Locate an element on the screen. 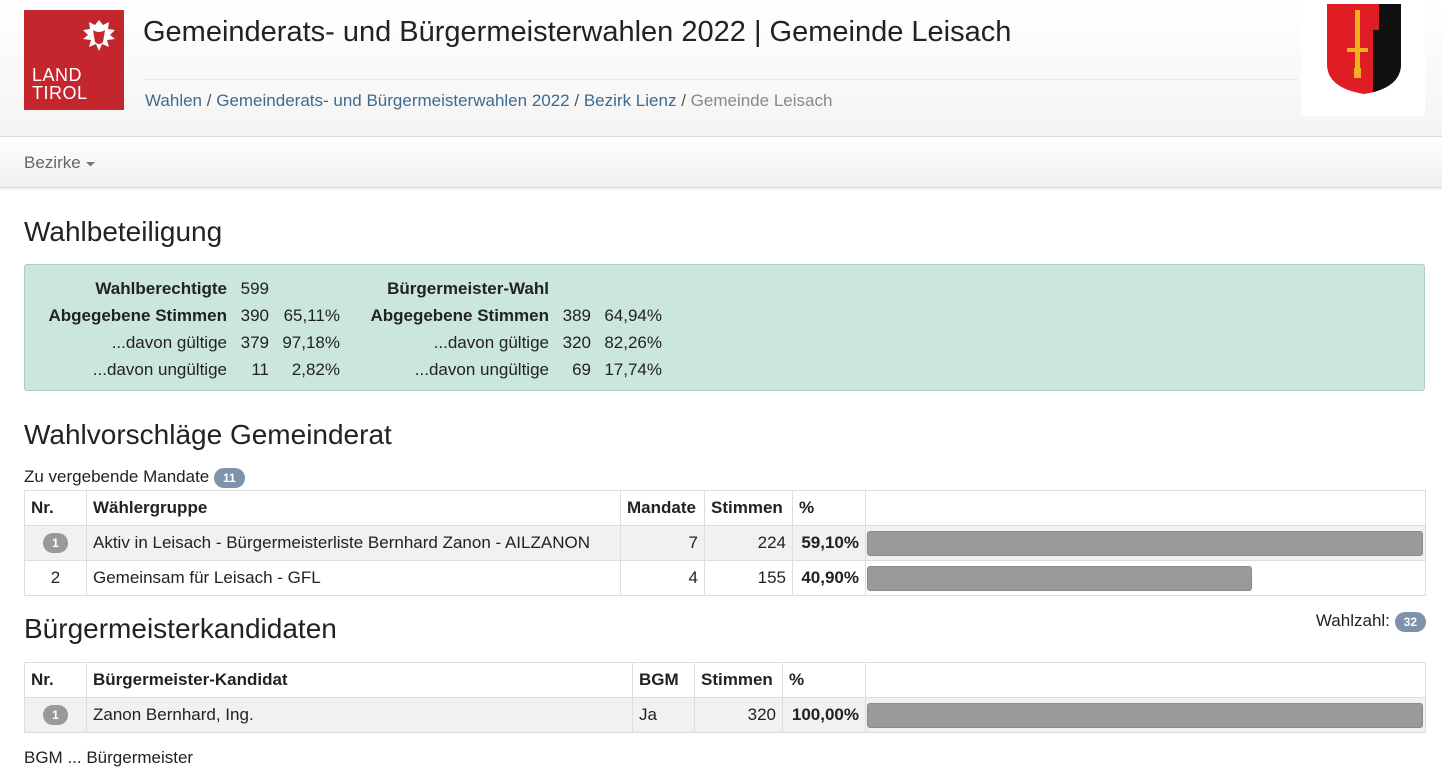 This screenshot has width=1442, height=772. result-row: 1 Zanon Bernhard, Ing. Ja 320 100,00% is located at coordinates (725, 715).